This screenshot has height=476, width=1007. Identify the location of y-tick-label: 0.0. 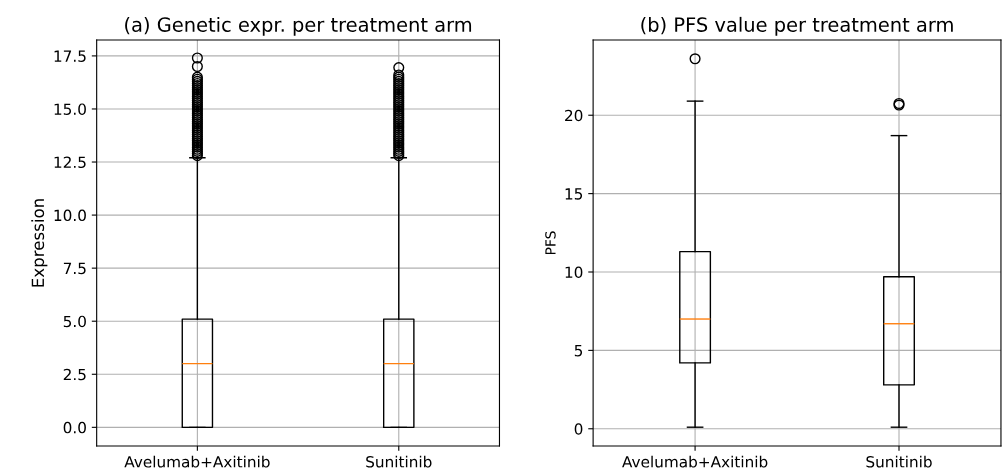
(74, 427).